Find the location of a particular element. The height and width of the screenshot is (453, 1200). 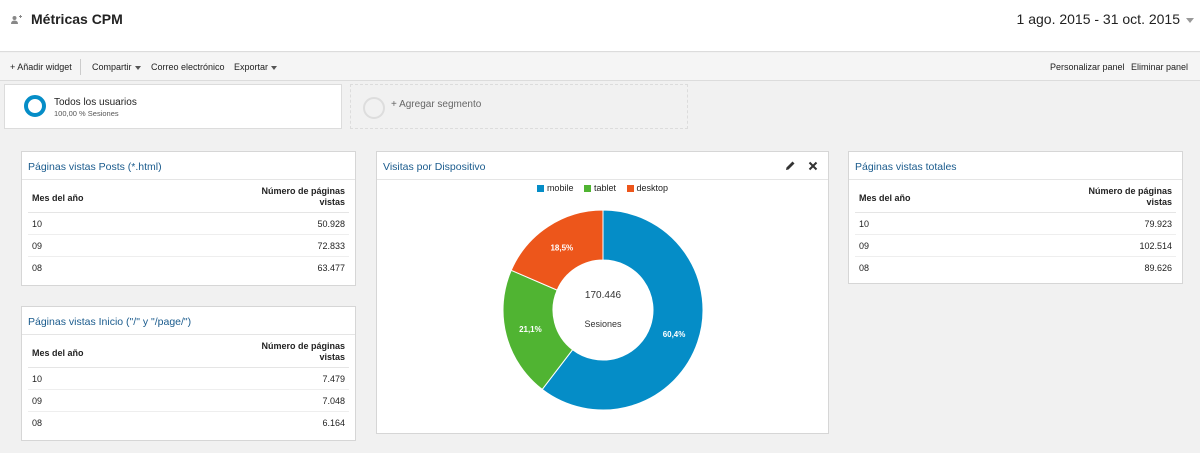

page-title: Métricas CPM is located at coordinates (77, 19).